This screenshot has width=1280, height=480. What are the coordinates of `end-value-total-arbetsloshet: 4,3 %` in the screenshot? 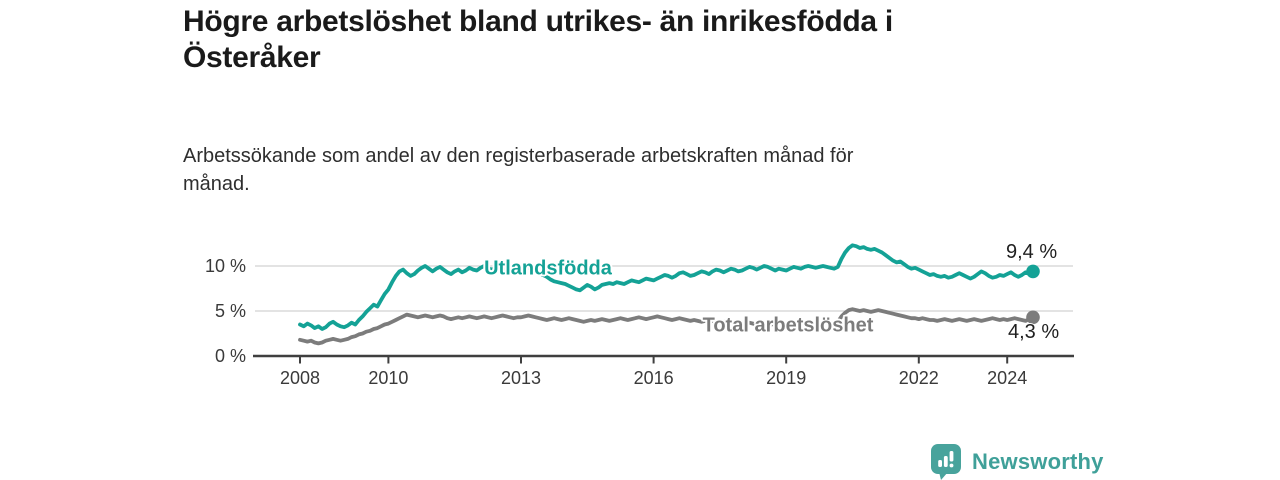 It's located at (1034, 332).